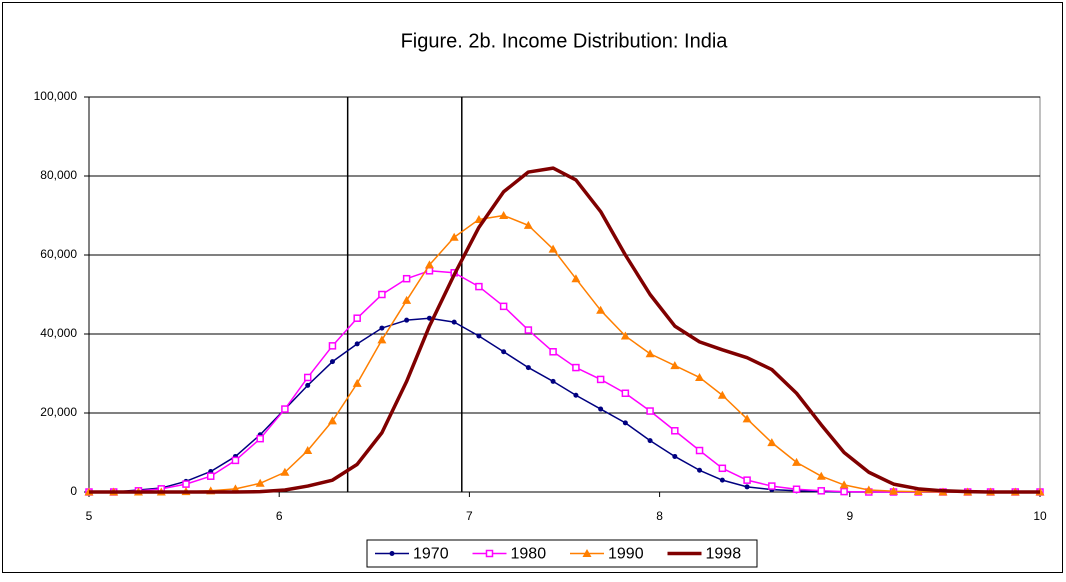 The width and height of the screenshot is (1066, 582). I want to click on x-tick-label: 5, so click(89, 516).